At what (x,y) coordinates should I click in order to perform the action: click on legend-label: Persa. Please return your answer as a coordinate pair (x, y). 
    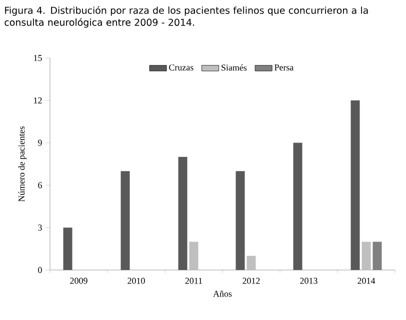
    Looking at the image, I should click on (284, 67).